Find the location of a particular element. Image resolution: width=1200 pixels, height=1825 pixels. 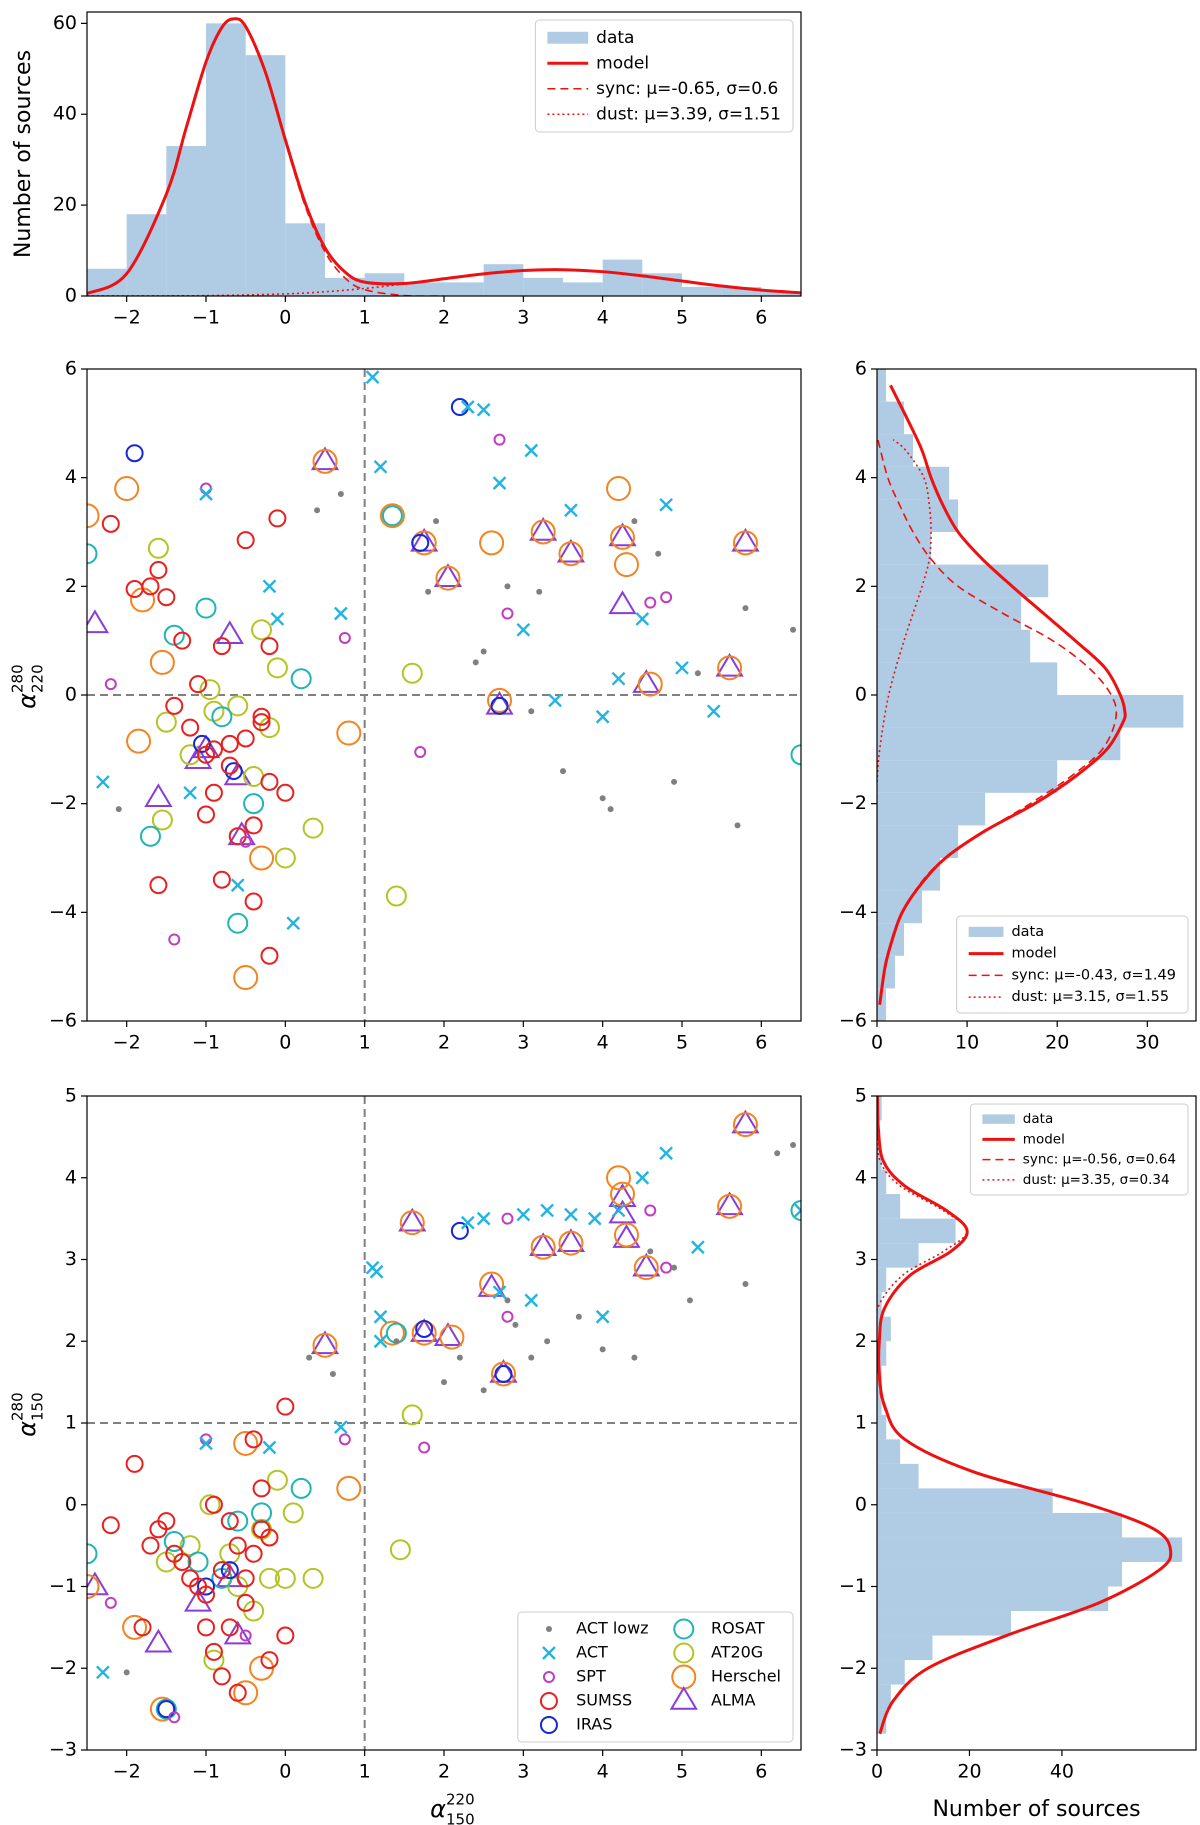

x-tick-label: 6 is located at coordinates (761, 318).